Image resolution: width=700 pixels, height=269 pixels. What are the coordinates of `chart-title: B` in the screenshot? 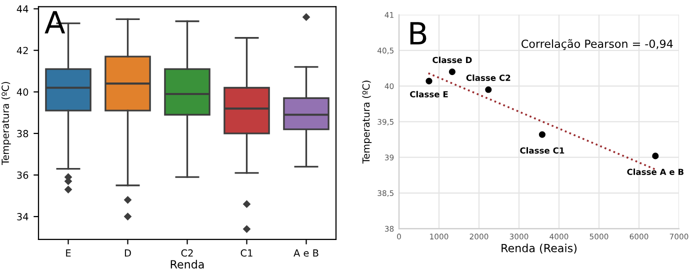 It's located at (418, 33).